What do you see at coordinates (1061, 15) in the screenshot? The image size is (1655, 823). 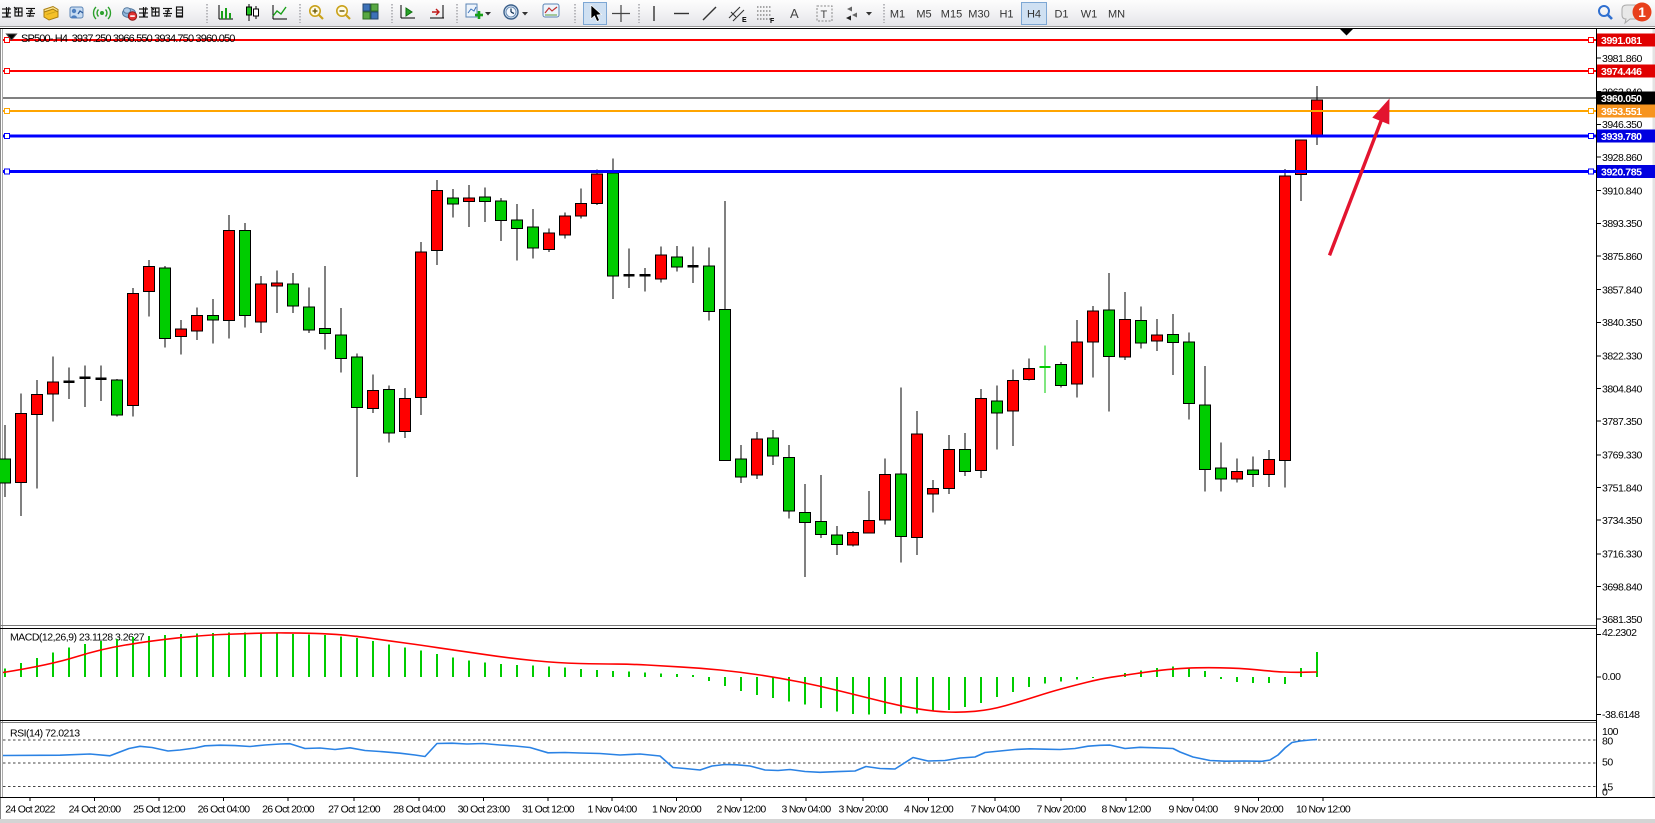 I see `svg-text: D1` at bounding box center [1061, 15].